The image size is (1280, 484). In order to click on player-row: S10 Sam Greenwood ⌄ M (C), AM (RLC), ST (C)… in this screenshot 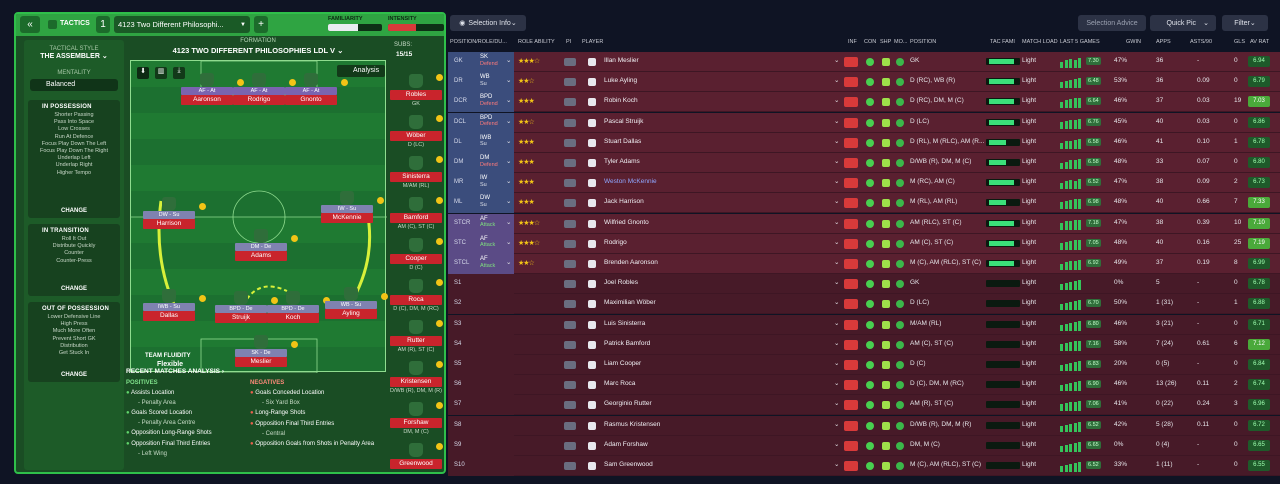, I will do `click(864, 466)`.